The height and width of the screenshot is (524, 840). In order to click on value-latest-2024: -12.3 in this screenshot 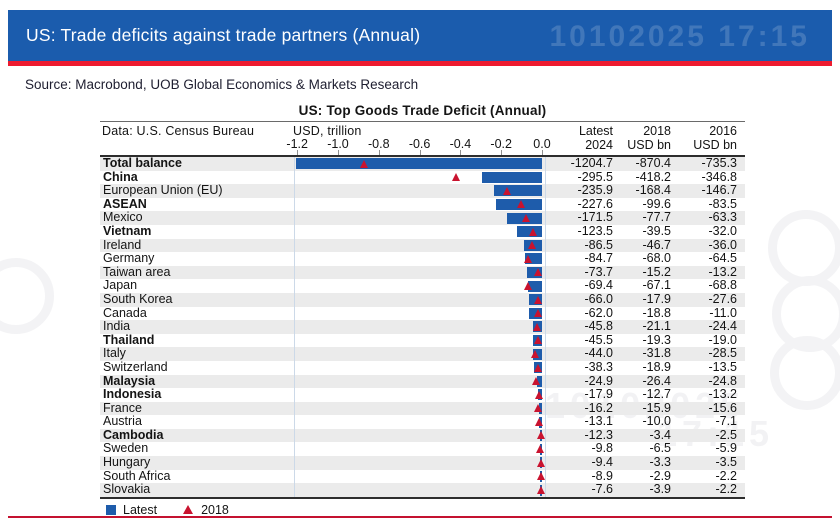, I will do `click(599, 434)`.